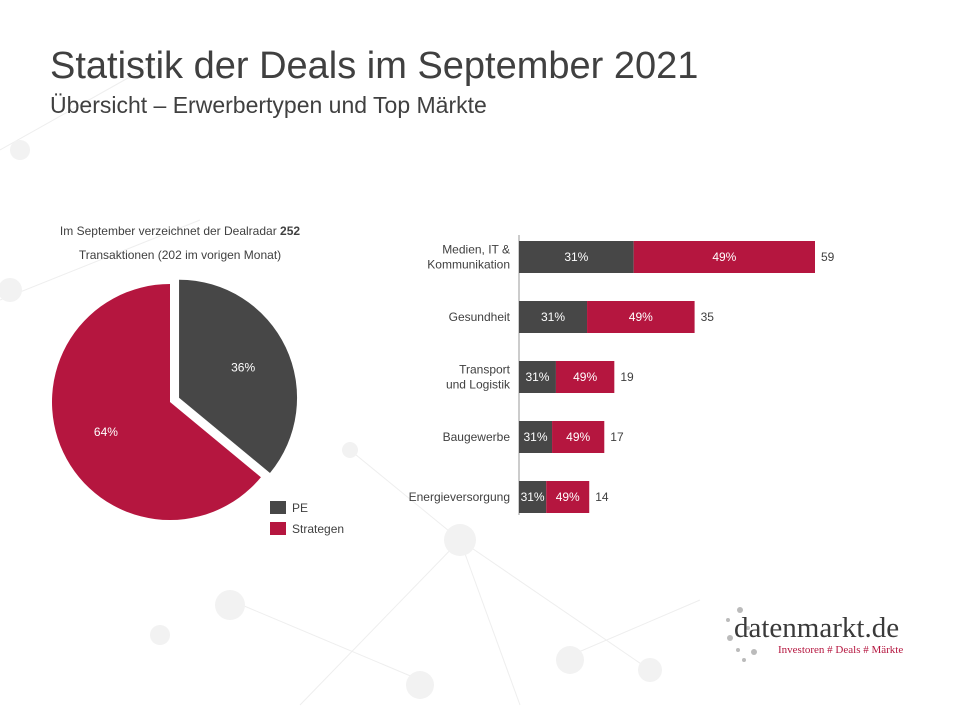 Image resolution: width=960 pixels, height=720 pixels. I want to click on category-label: Baugewerbe, so click(477, 437).